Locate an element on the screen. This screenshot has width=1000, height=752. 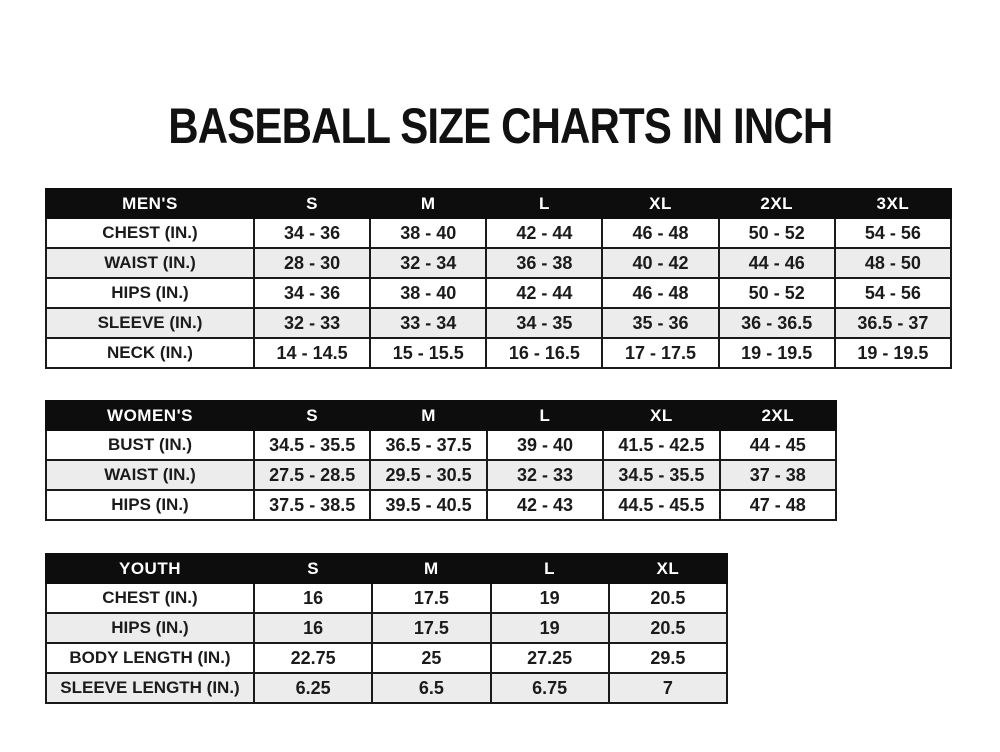
value-cell: 28 - 30 is located at coordinates (312, 263).